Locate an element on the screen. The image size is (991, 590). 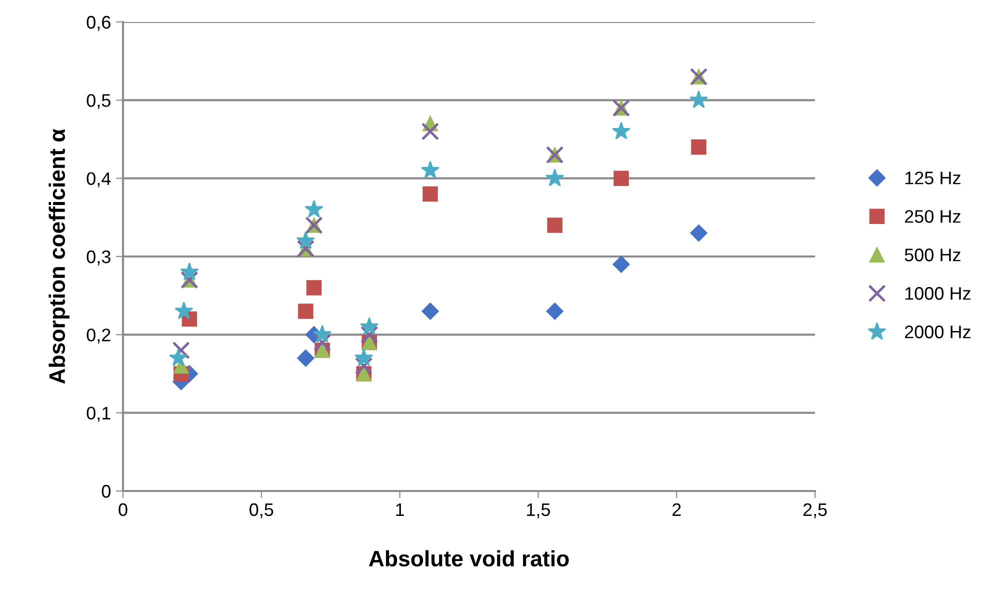
y-tick-label: 0,6 is located at coordinates (98, 23).